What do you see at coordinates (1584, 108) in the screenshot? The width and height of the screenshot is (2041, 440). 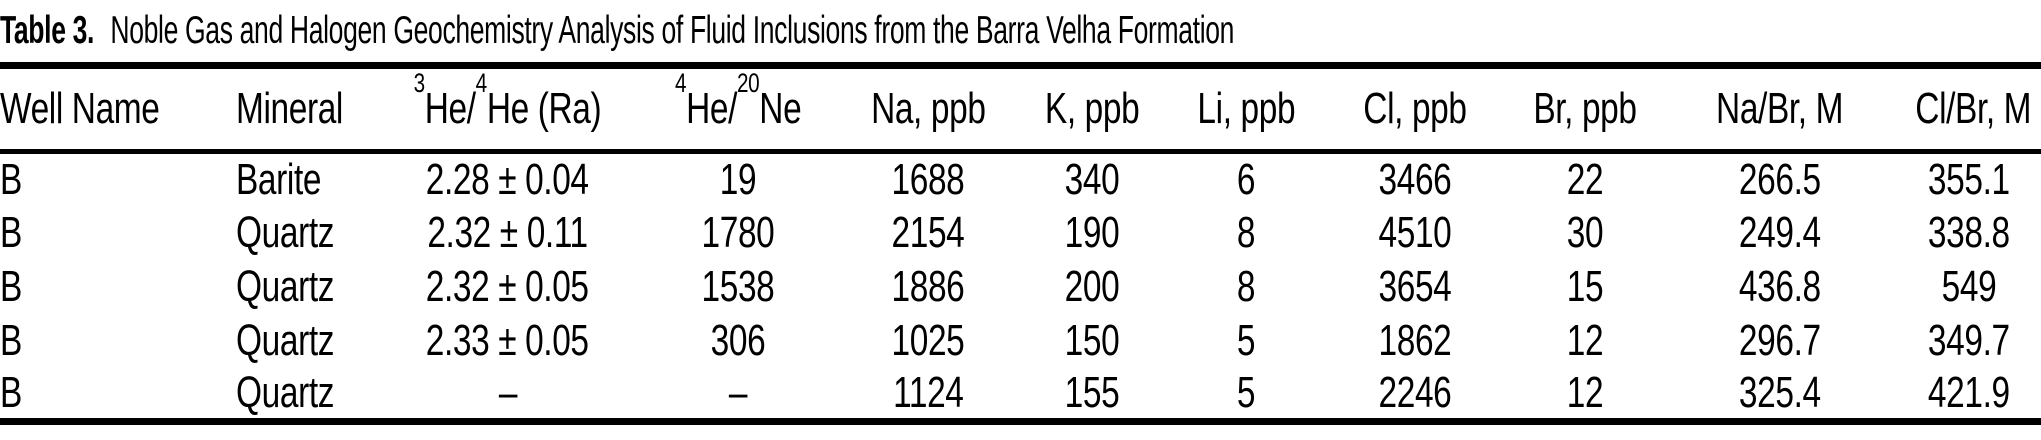 I see `col-header-text: Br, ppb` at bounding box center [1584, 108].